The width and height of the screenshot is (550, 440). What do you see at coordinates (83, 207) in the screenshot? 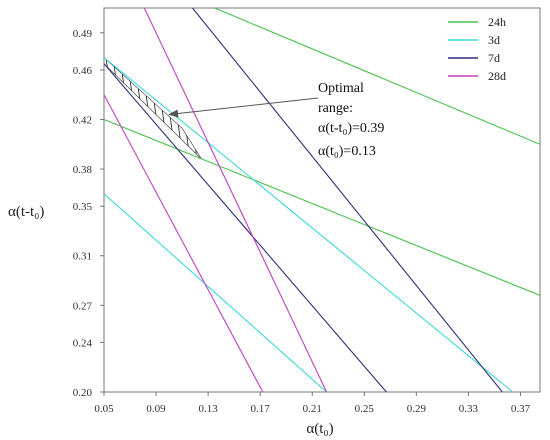
I see `y-tick-label: 0.35` at bounding box center [83, 207].